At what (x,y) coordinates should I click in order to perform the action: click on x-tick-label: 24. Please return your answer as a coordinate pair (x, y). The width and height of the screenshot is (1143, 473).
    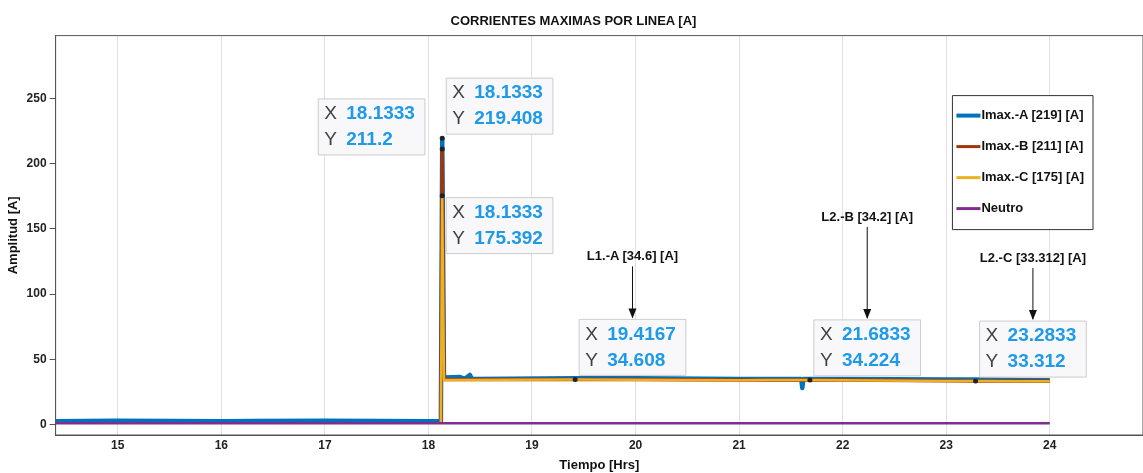
    Looking at the image, I should click on (1050, 444).